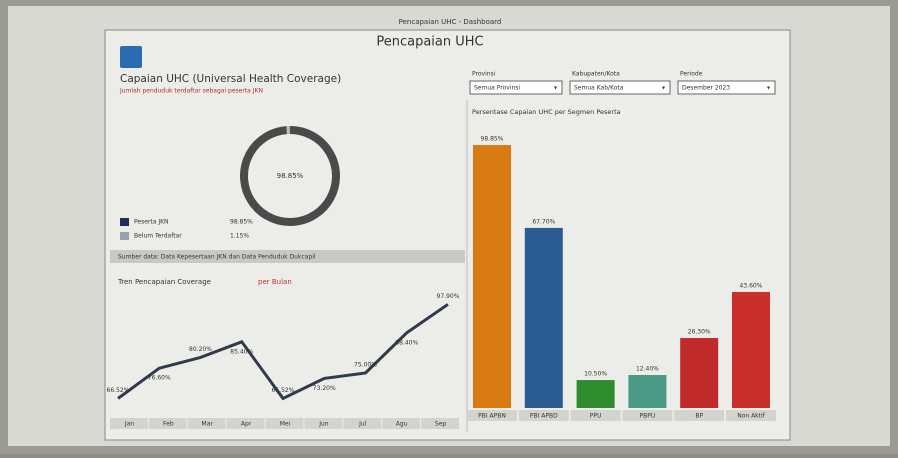  What do you see at coordinates (290, 176) in the screenshot?
I see `donut-center-label: 98.85%` at bounding box center [290, 176].